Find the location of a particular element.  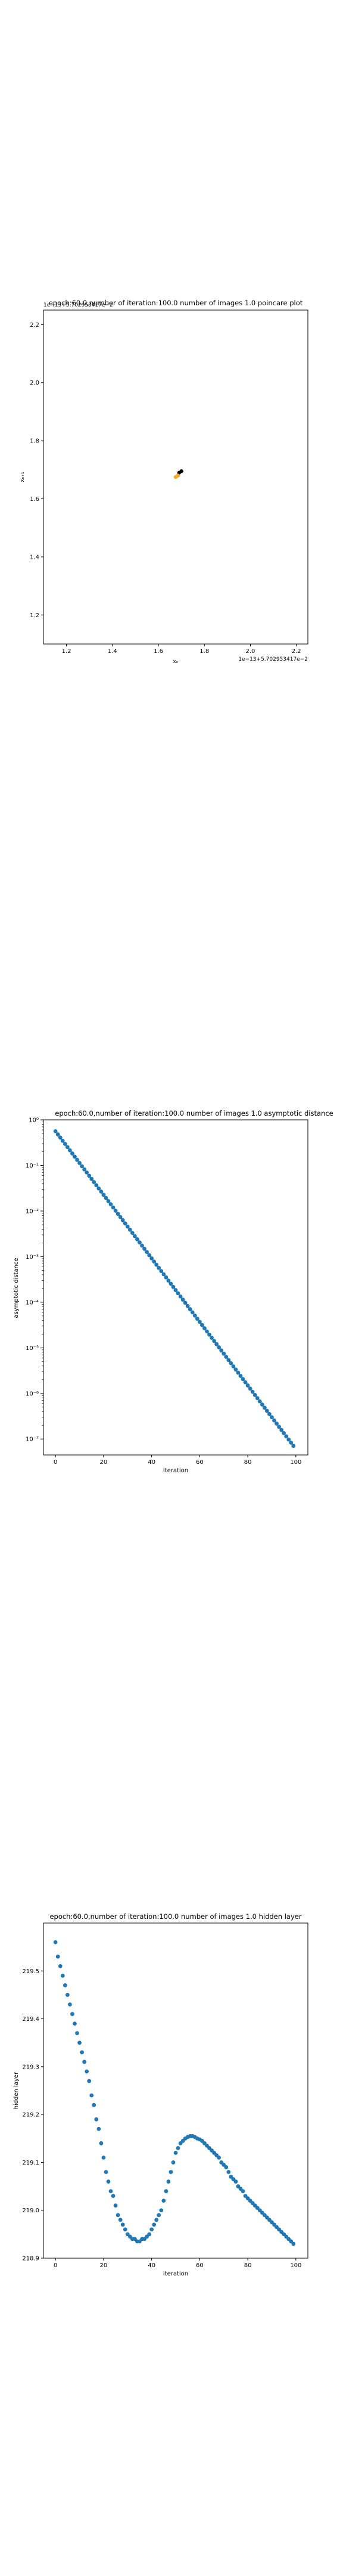

y-tick-label: 10⁻² is located at coordinates (33, 1212).